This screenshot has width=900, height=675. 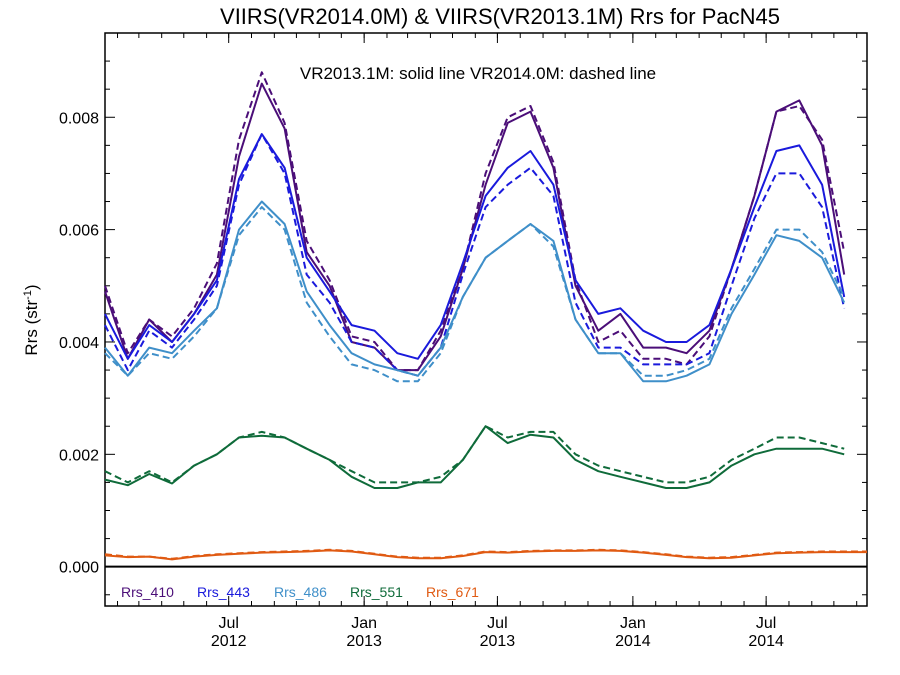 I want to click on series-line-rrs-551-solid, so click(x=474, y=457).